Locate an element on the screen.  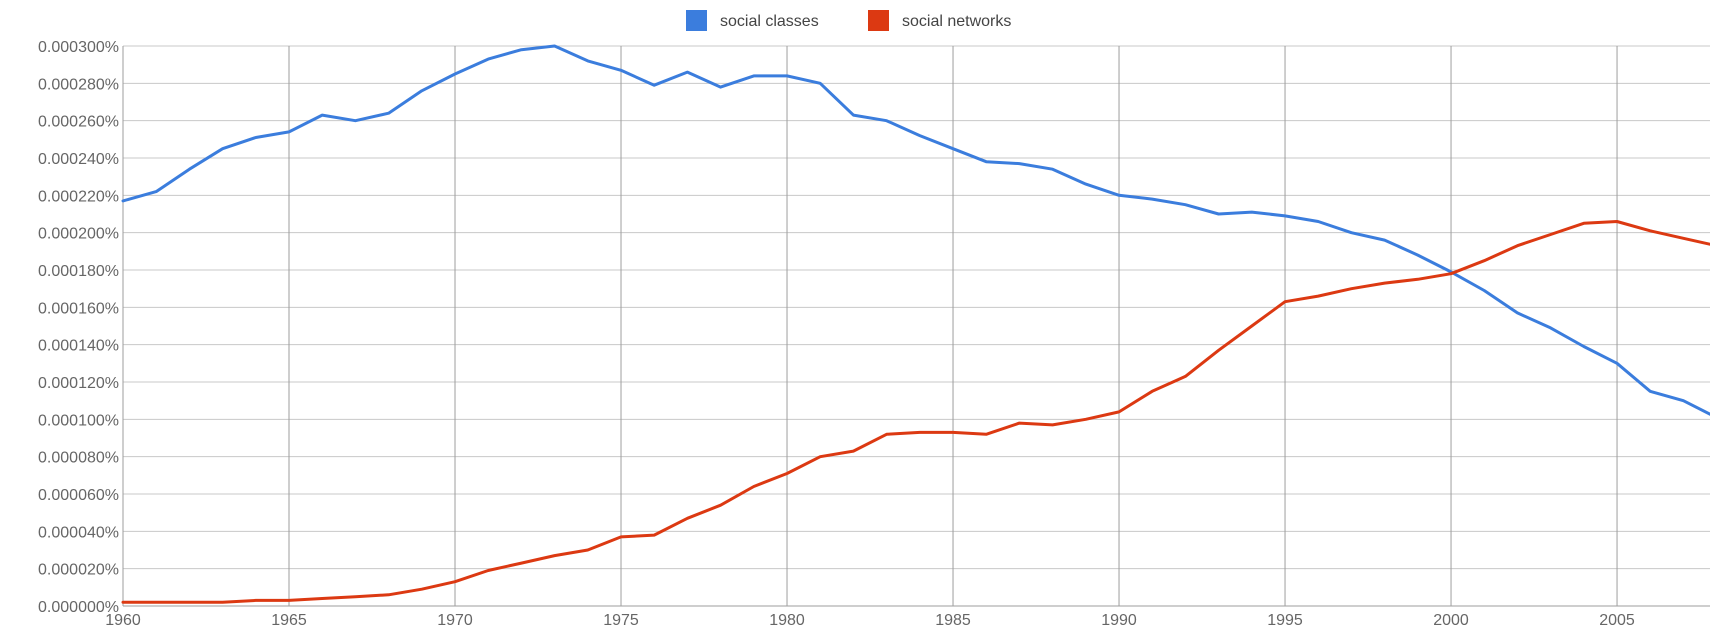
y-tick-label: 0.000300% is located at coordinates (78, 47).